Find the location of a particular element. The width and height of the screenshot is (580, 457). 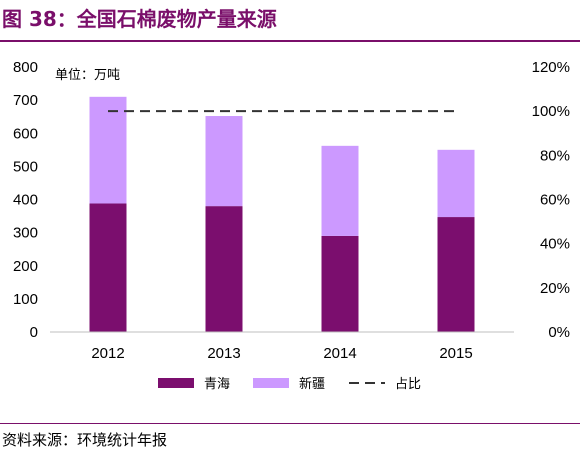

left-tick-label: 800 is located at coordinates (25, 67).